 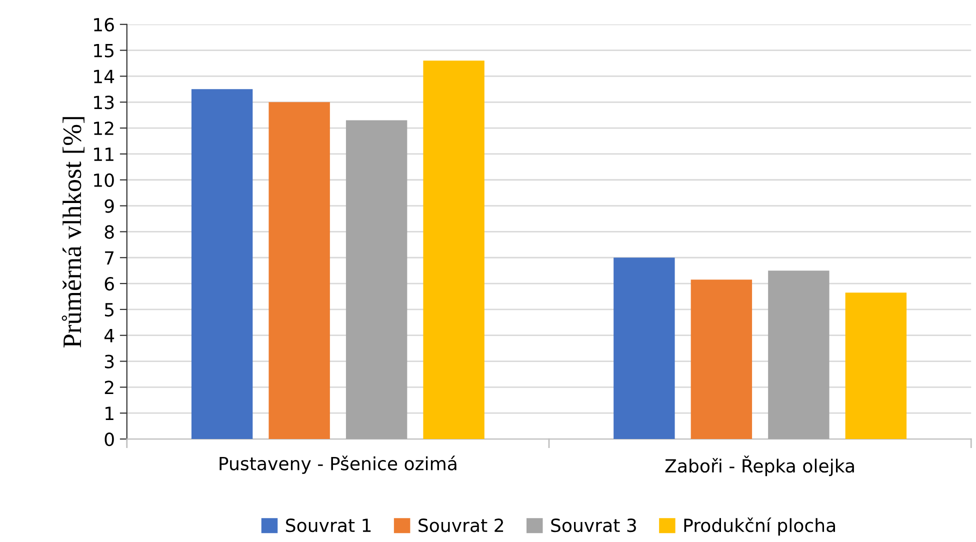 I want to click on y-tick-label: 10, so click(x=104, y=180).